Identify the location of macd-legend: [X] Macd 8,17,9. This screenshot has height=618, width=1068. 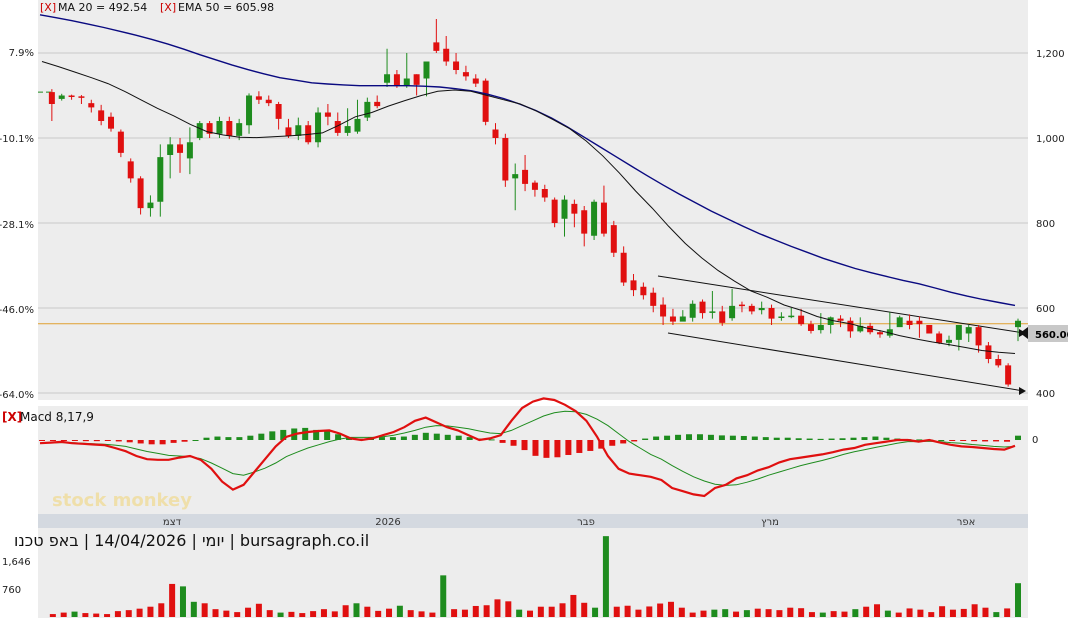
(48, 417).